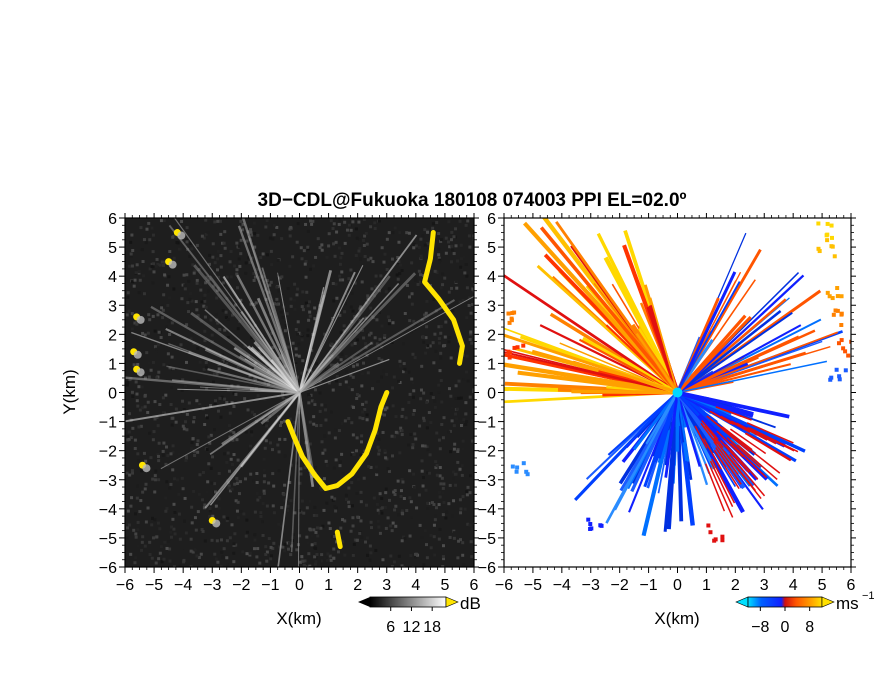 Image resolution: width=880 pixels, height=680 pixels. I want to click on radar-site-marker, so click(677, 392).